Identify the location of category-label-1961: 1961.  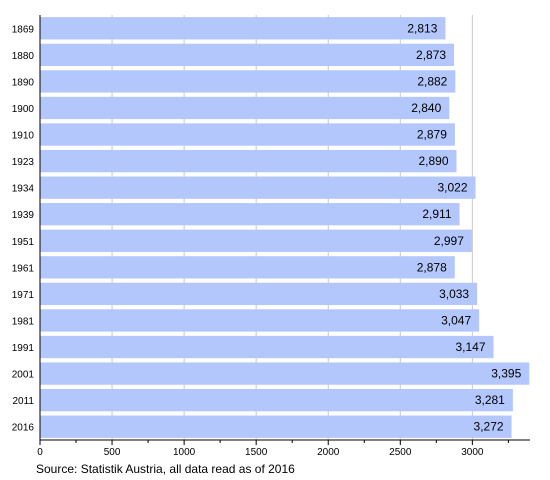
(23, 268).